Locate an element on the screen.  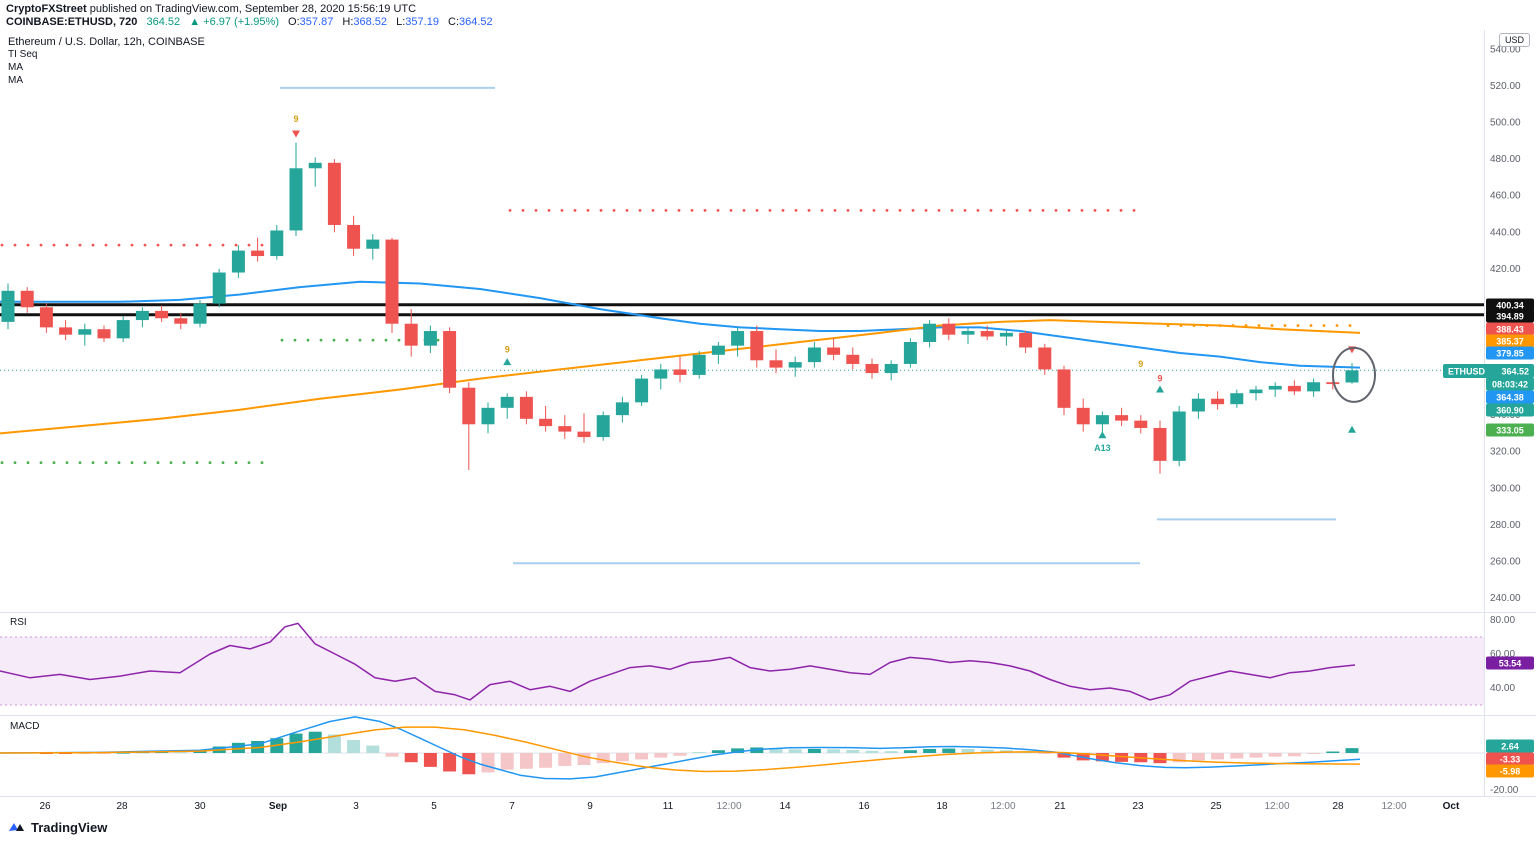
close-value: 364.52 is located at coordinates (476, 22).